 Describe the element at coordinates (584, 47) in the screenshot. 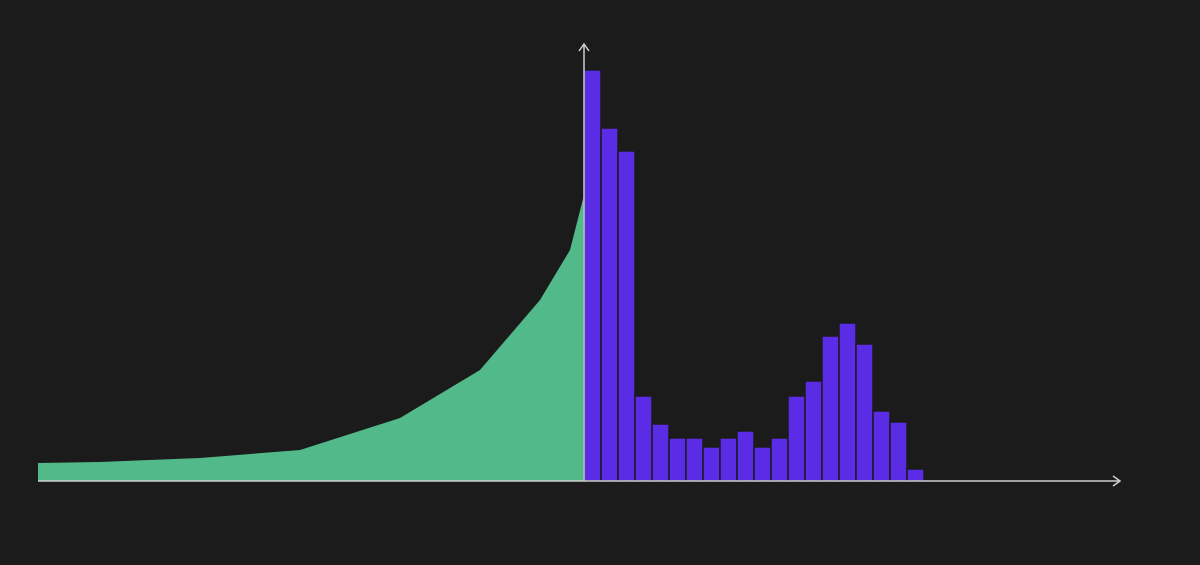

I see `y-axis-arrow` at that location.